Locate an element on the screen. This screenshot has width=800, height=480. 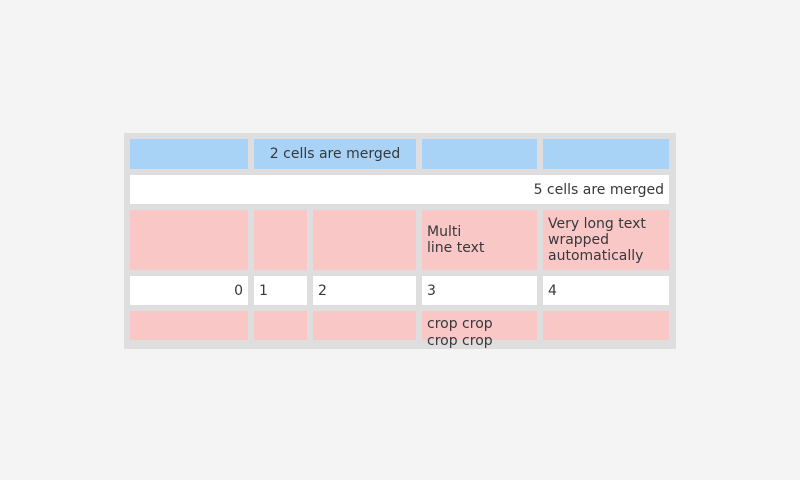
table-cell-r0c4 is located at coordinates (606, 154).